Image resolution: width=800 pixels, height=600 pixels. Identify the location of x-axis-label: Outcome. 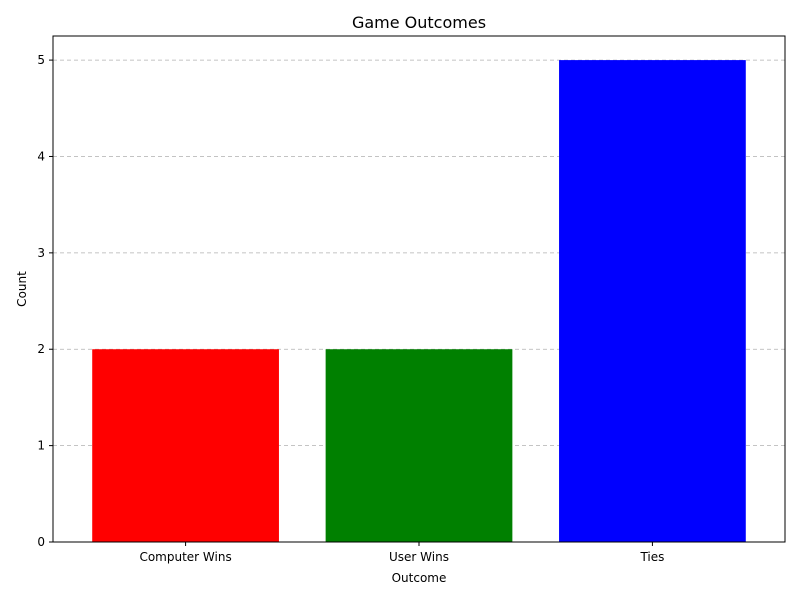
(419, 578).